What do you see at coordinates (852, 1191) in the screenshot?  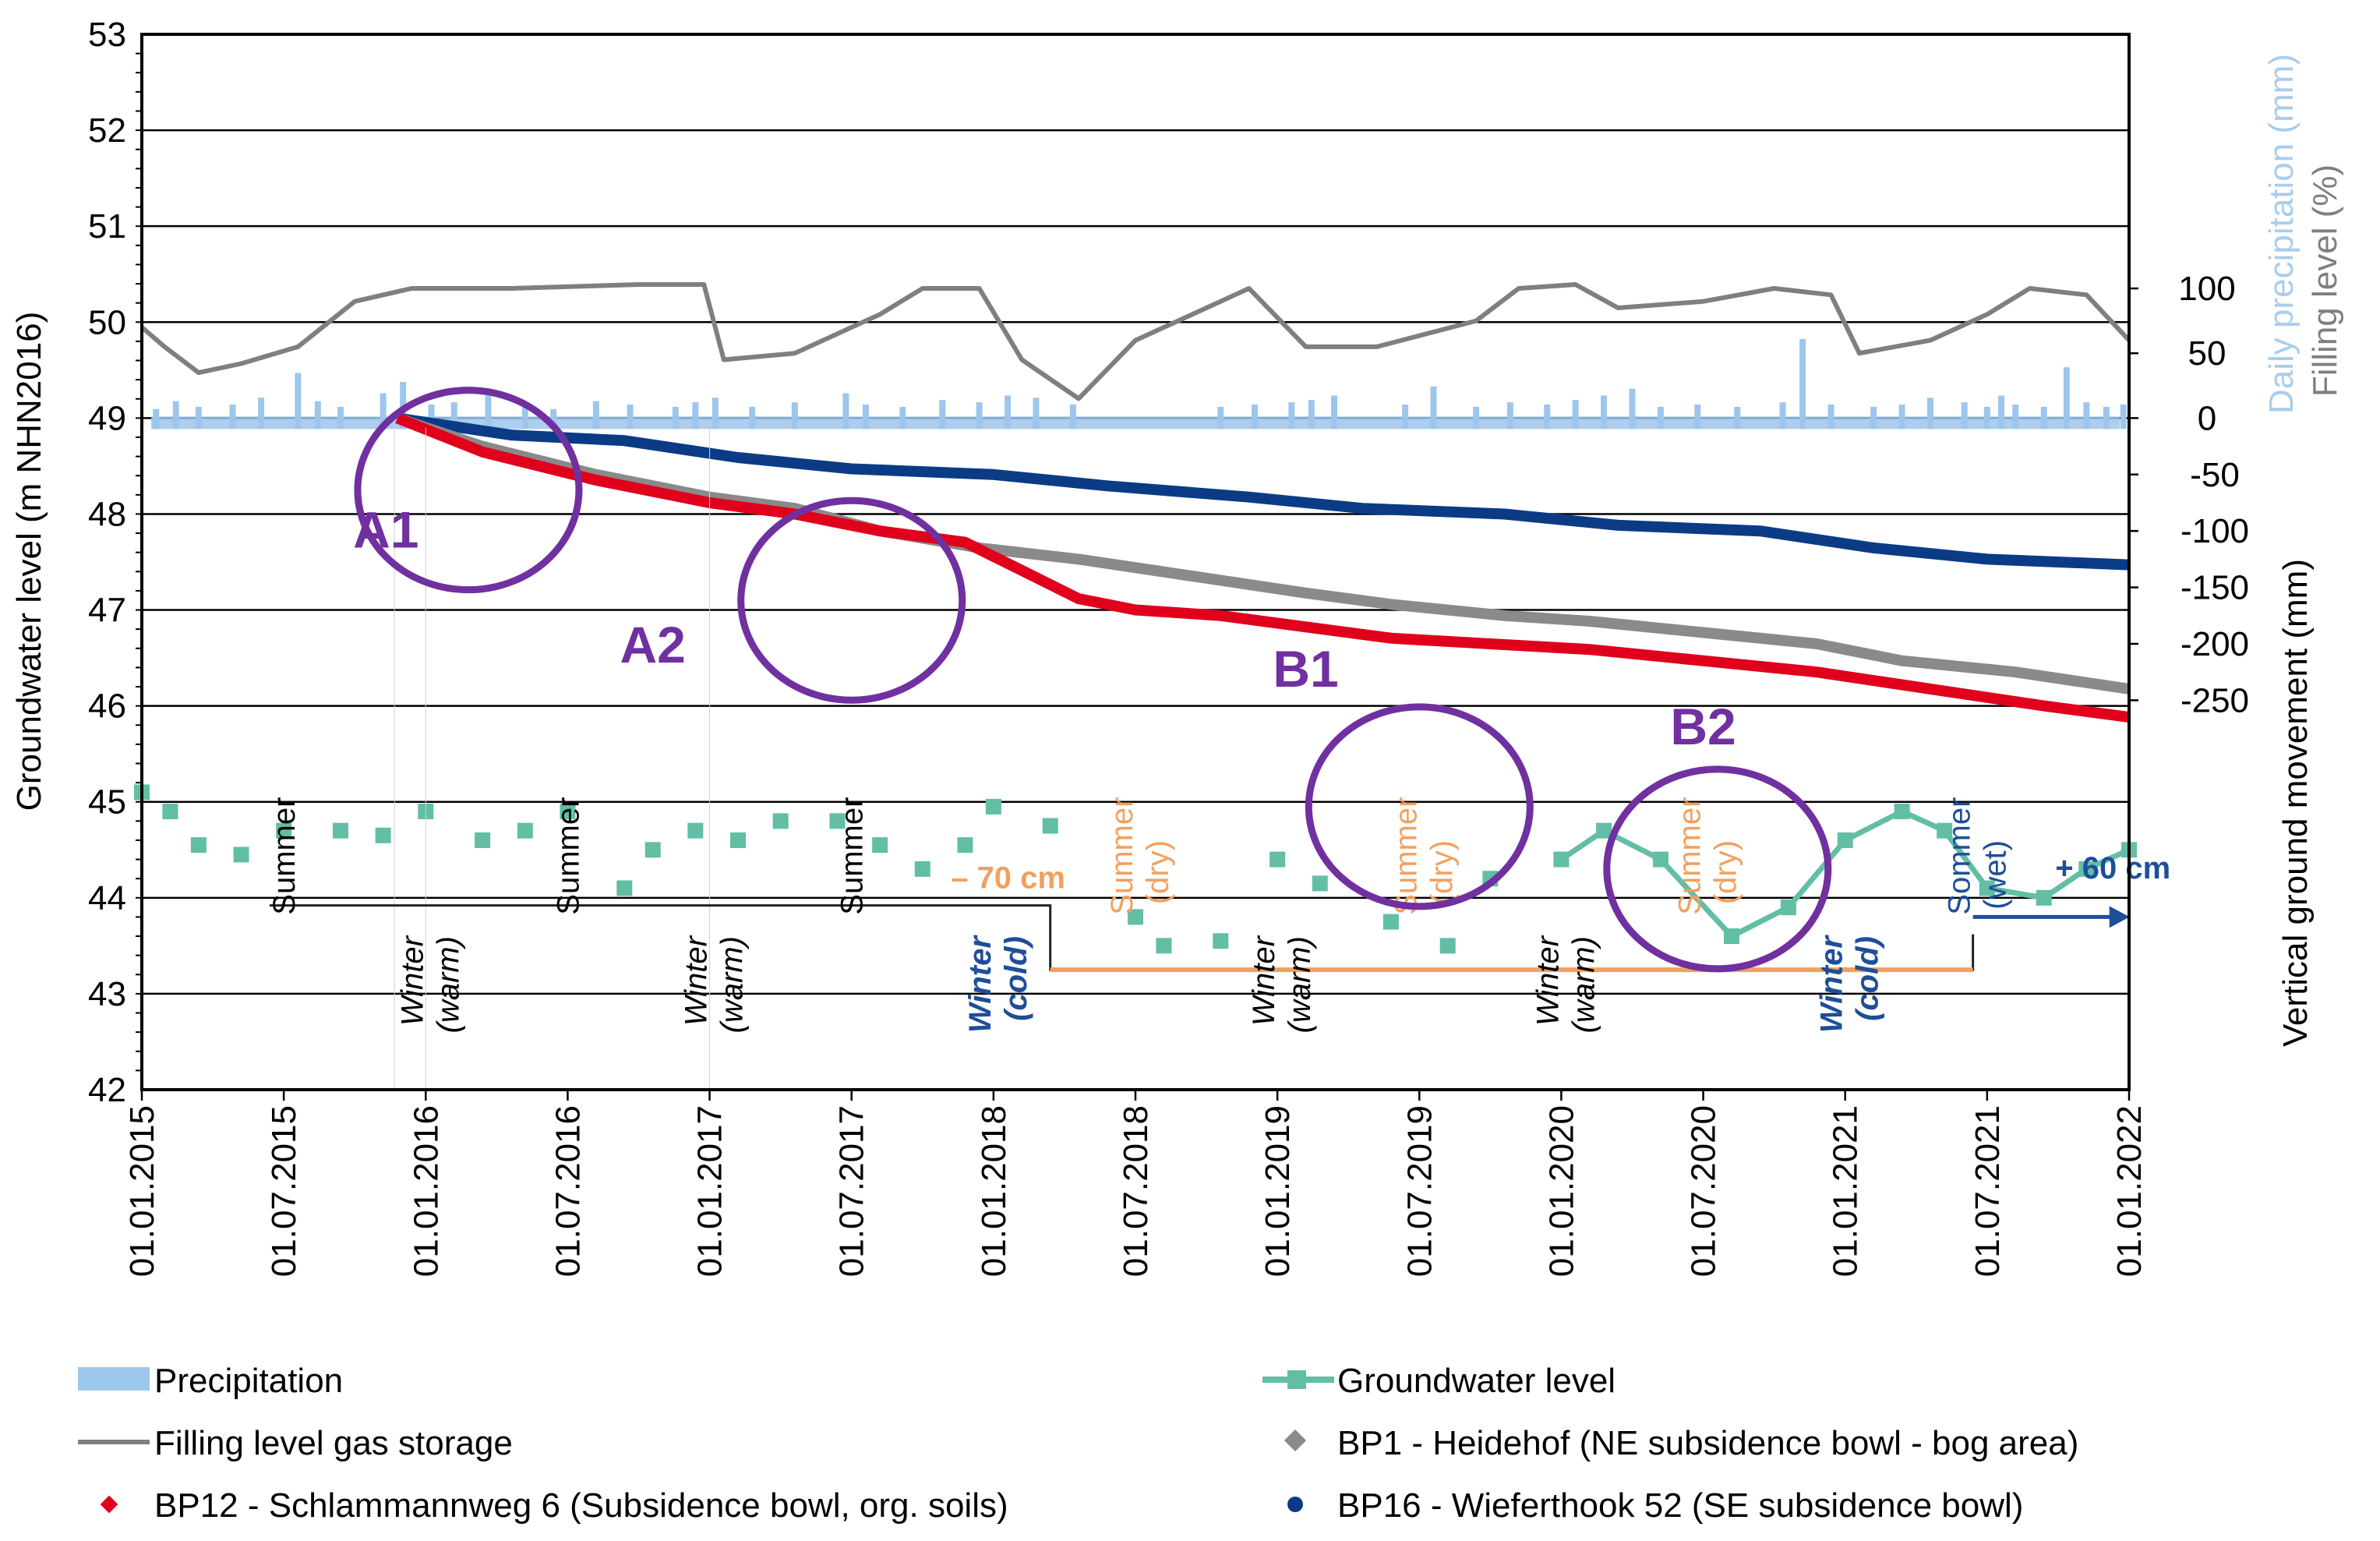 I see `x-tick-label: 01.07.2017` at bounding box center [852, 1191].